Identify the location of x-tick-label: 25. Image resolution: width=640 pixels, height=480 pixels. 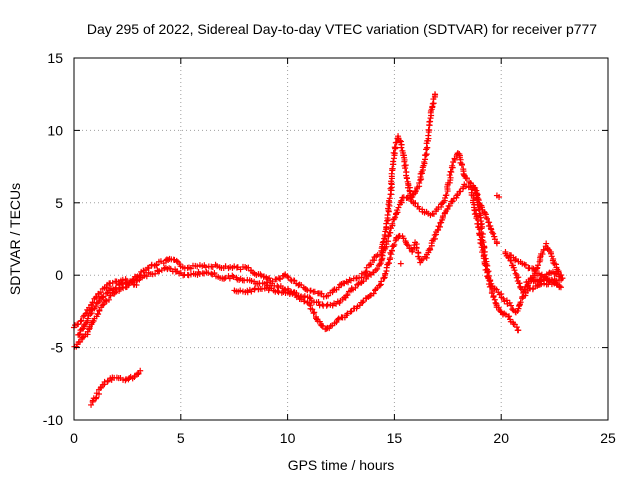
(608, 438).